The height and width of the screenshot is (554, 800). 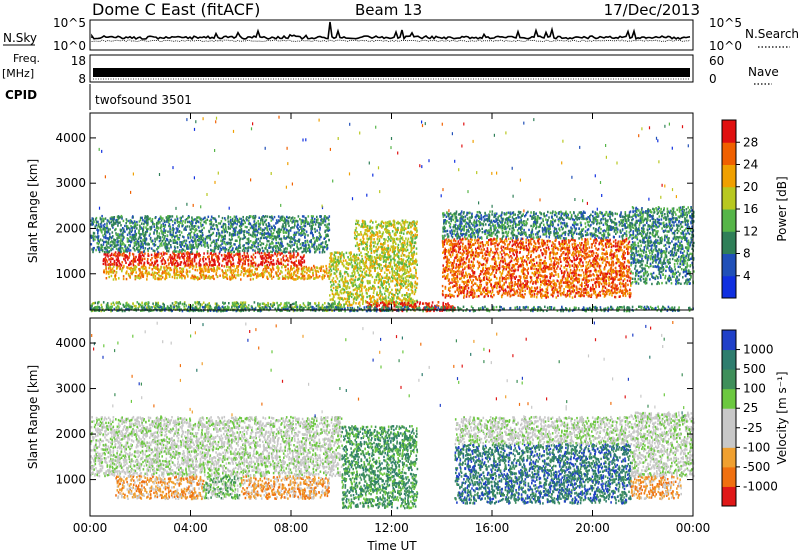 I want to click on nsky-trace, so click(x=391, y=31).